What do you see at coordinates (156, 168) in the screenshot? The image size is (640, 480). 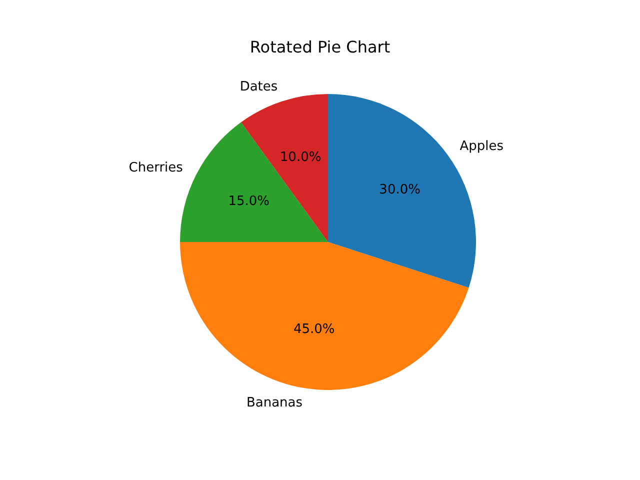 I see `slice-label: Cherries` at bounding box center [156, 168].